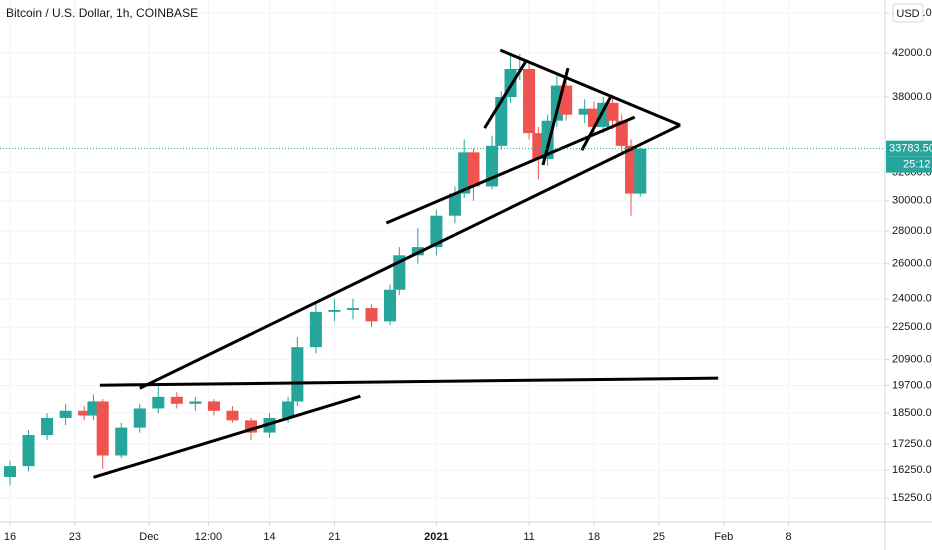 Image resolution: width=932 pixels, height=550 pixels. I want to click on x-tick-label: 14, so click(269, 537).